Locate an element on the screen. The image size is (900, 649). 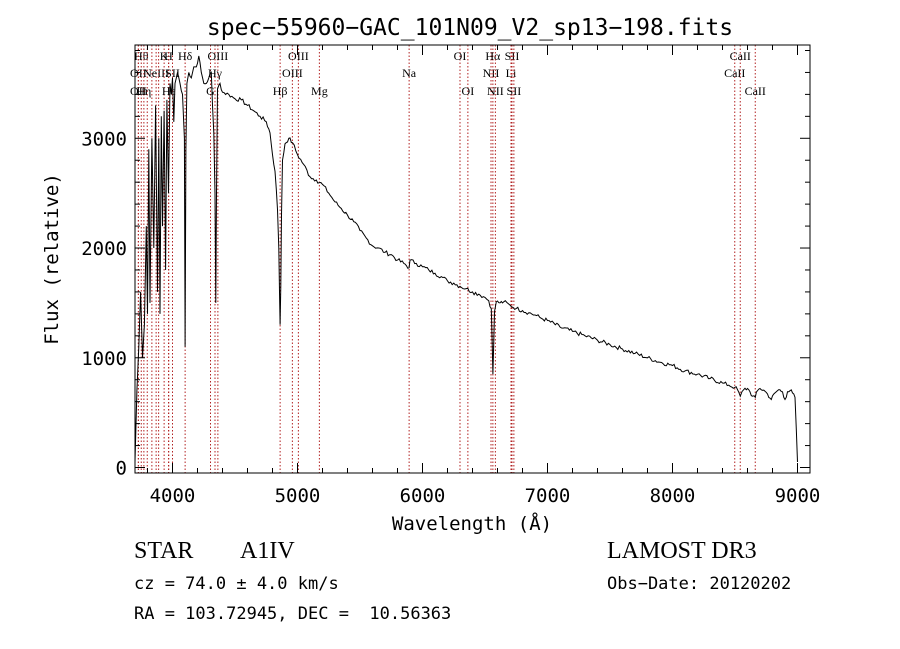
line-marker-label: G is located at coordinates (210, 91).